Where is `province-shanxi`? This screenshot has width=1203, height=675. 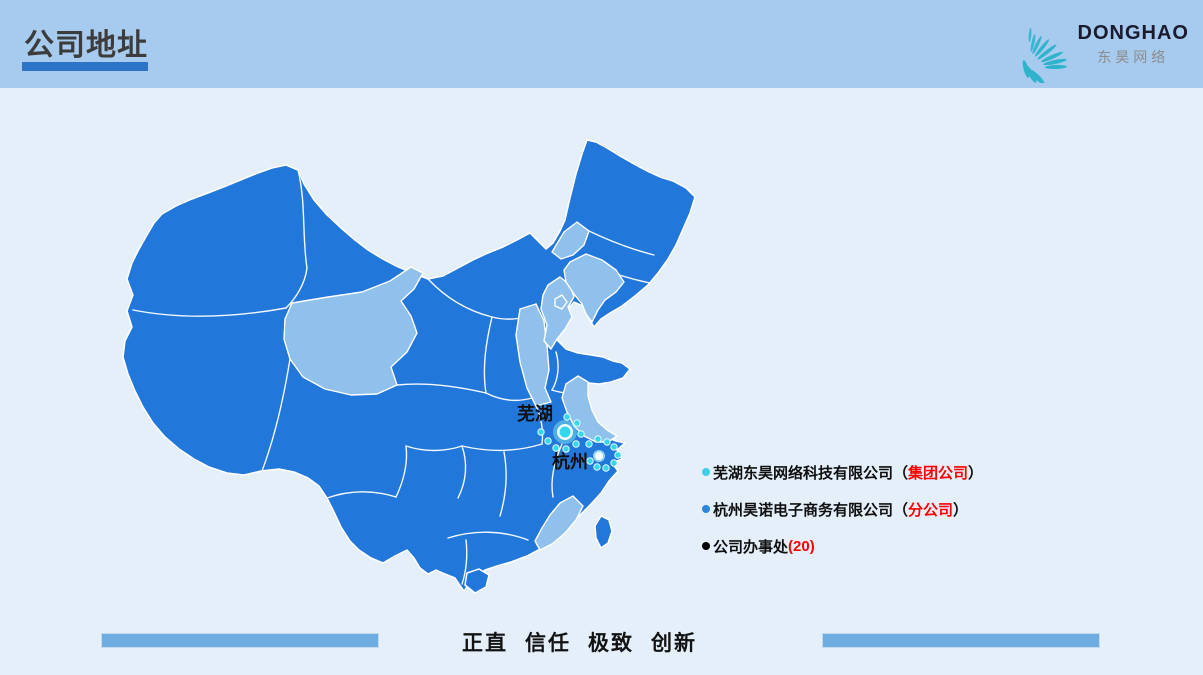
province-shanxi is located at coordinates (533, 355).